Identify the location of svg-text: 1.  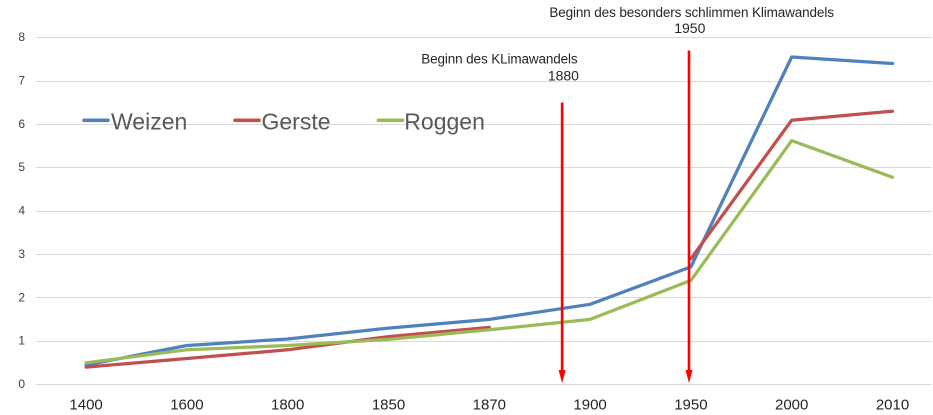
(21, 341).